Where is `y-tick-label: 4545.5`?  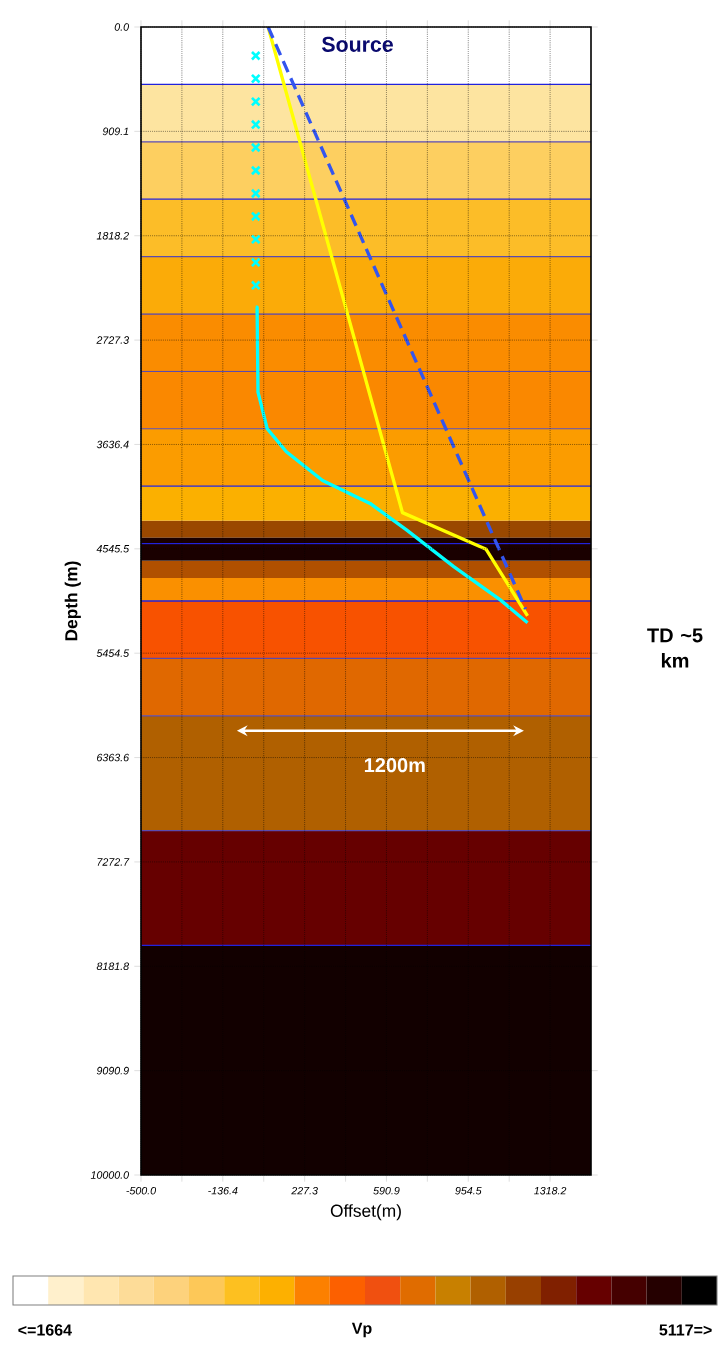
y-tick-label: 4545.5 is located at coordinates (113, 549).